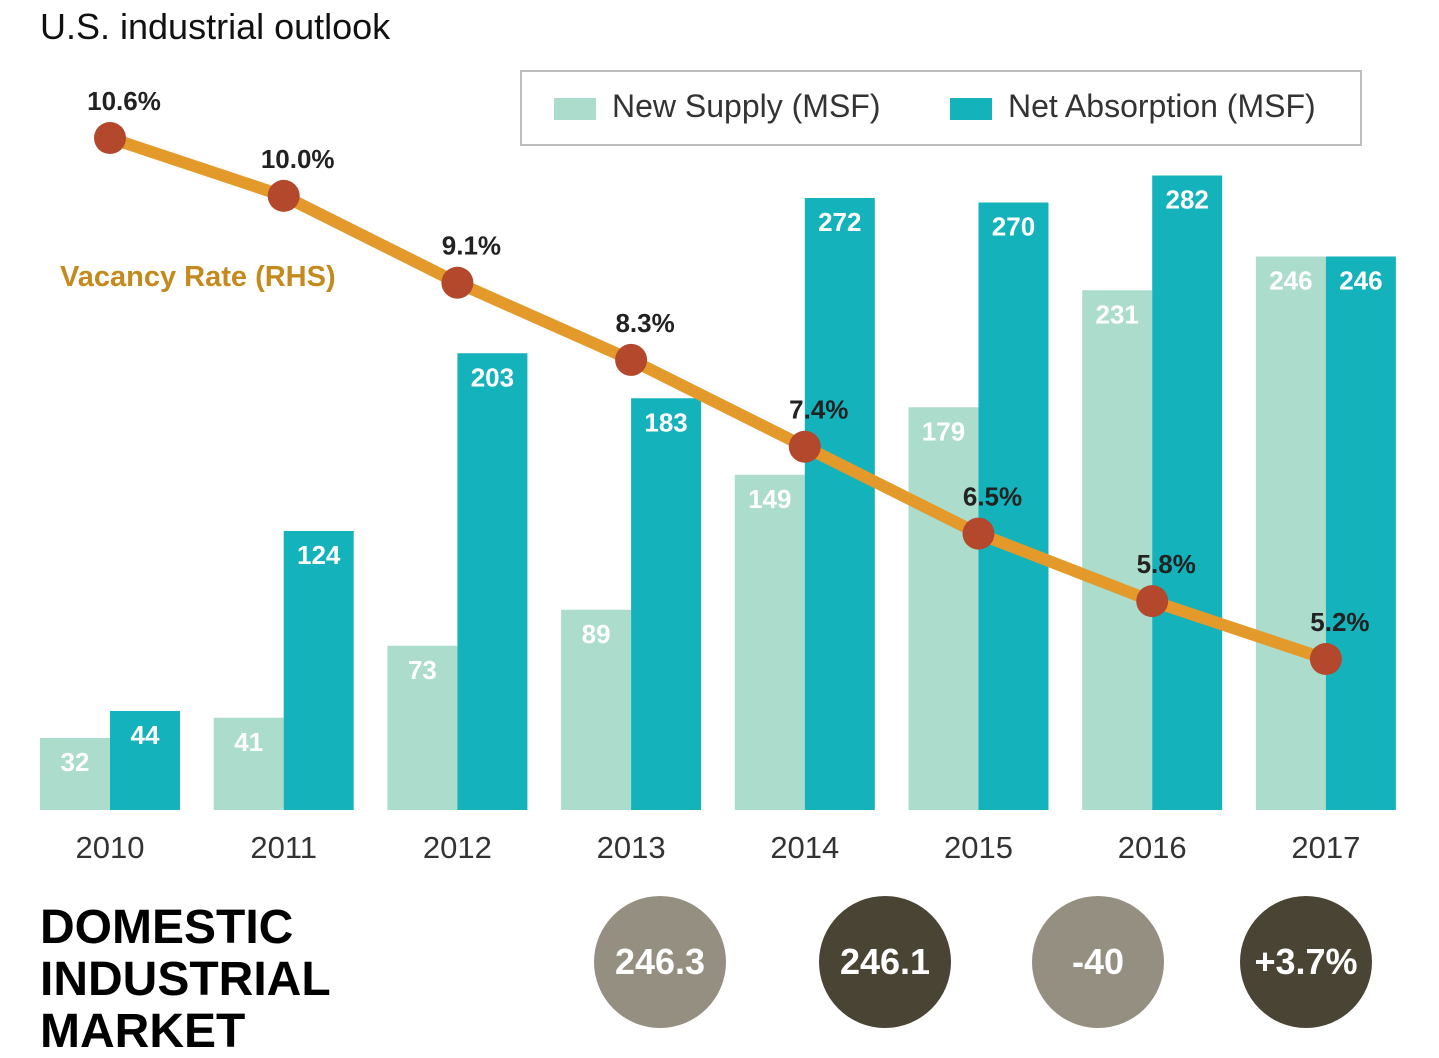 The width and height of the screenshot is (1439, 1058). Describe the element at coordinates (631, 847) in the screenshot. I see `x-tick-label-2013: 2013` at that location.